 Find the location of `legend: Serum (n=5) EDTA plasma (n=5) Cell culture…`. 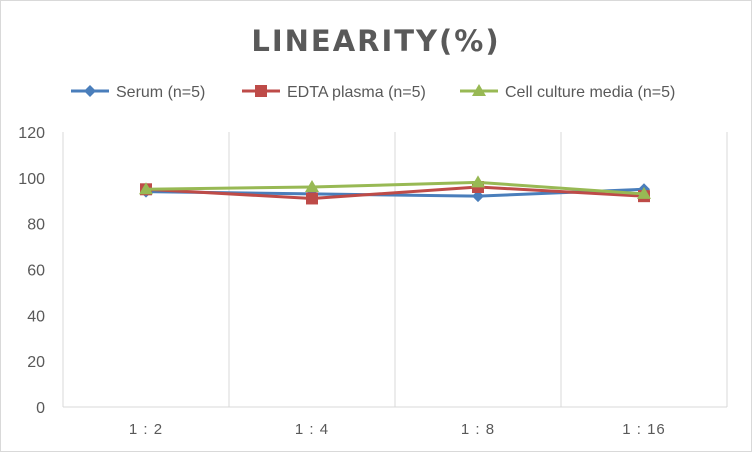

legend: Serum (n=5) EDTA plasma (n=5) Cell culture… is located at coordinates (373, 92).